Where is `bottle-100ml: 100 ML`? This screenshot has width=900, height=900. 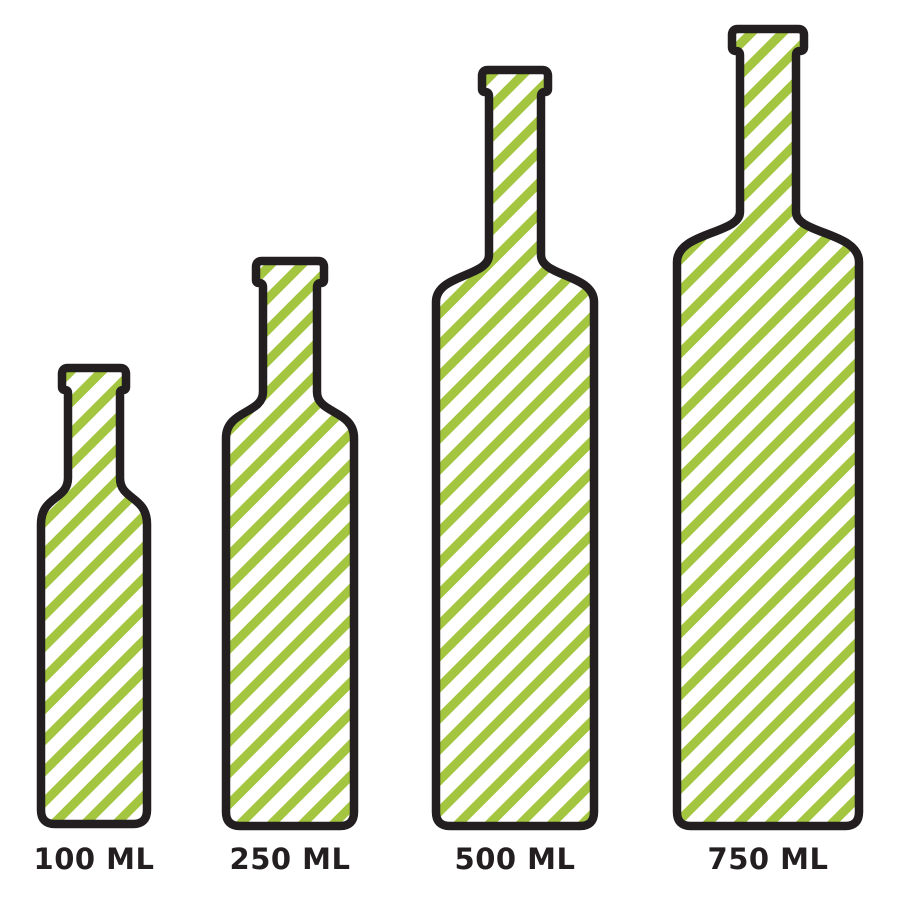 bottle-100ml: 100 ML is located at coordinates (94, 619).